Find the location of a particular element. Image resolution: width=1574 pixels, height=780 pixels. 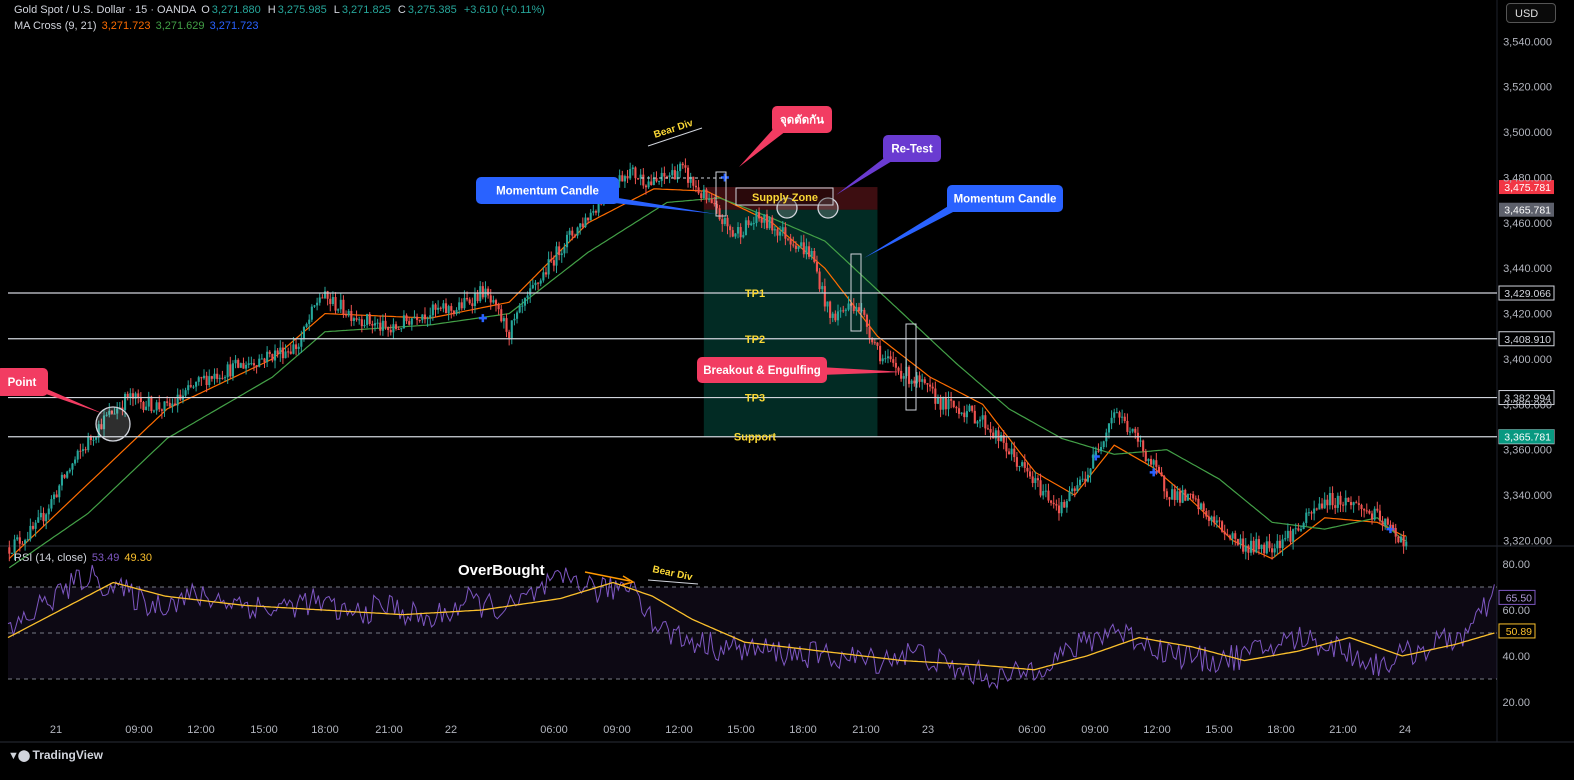

time-tick-label: 12:00 is located at coordinates (1157, 730).